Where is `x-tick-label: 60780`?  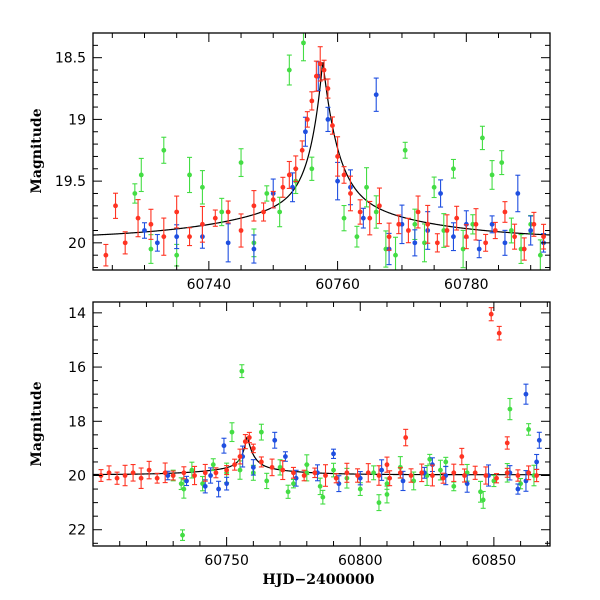 x-tick-label: 60780 is located at coordinates (466, 285).